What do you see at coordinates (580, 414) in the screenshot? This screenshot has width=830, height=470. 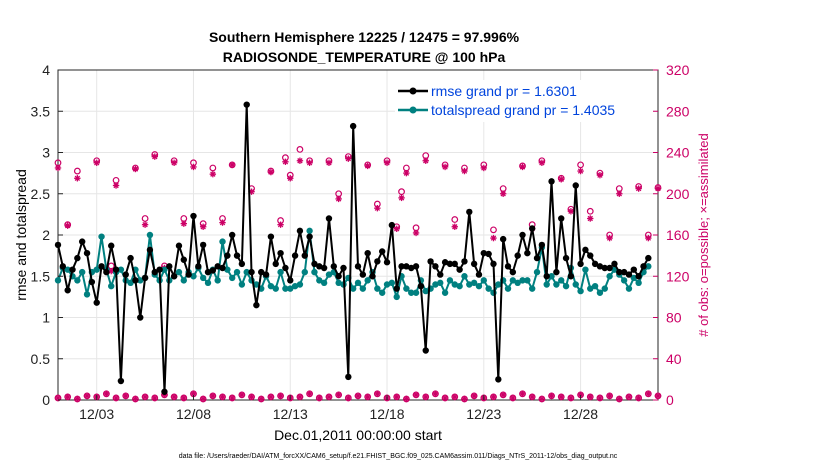 I see `x-tick-label: 12/28` at bounding box center [580, 414].